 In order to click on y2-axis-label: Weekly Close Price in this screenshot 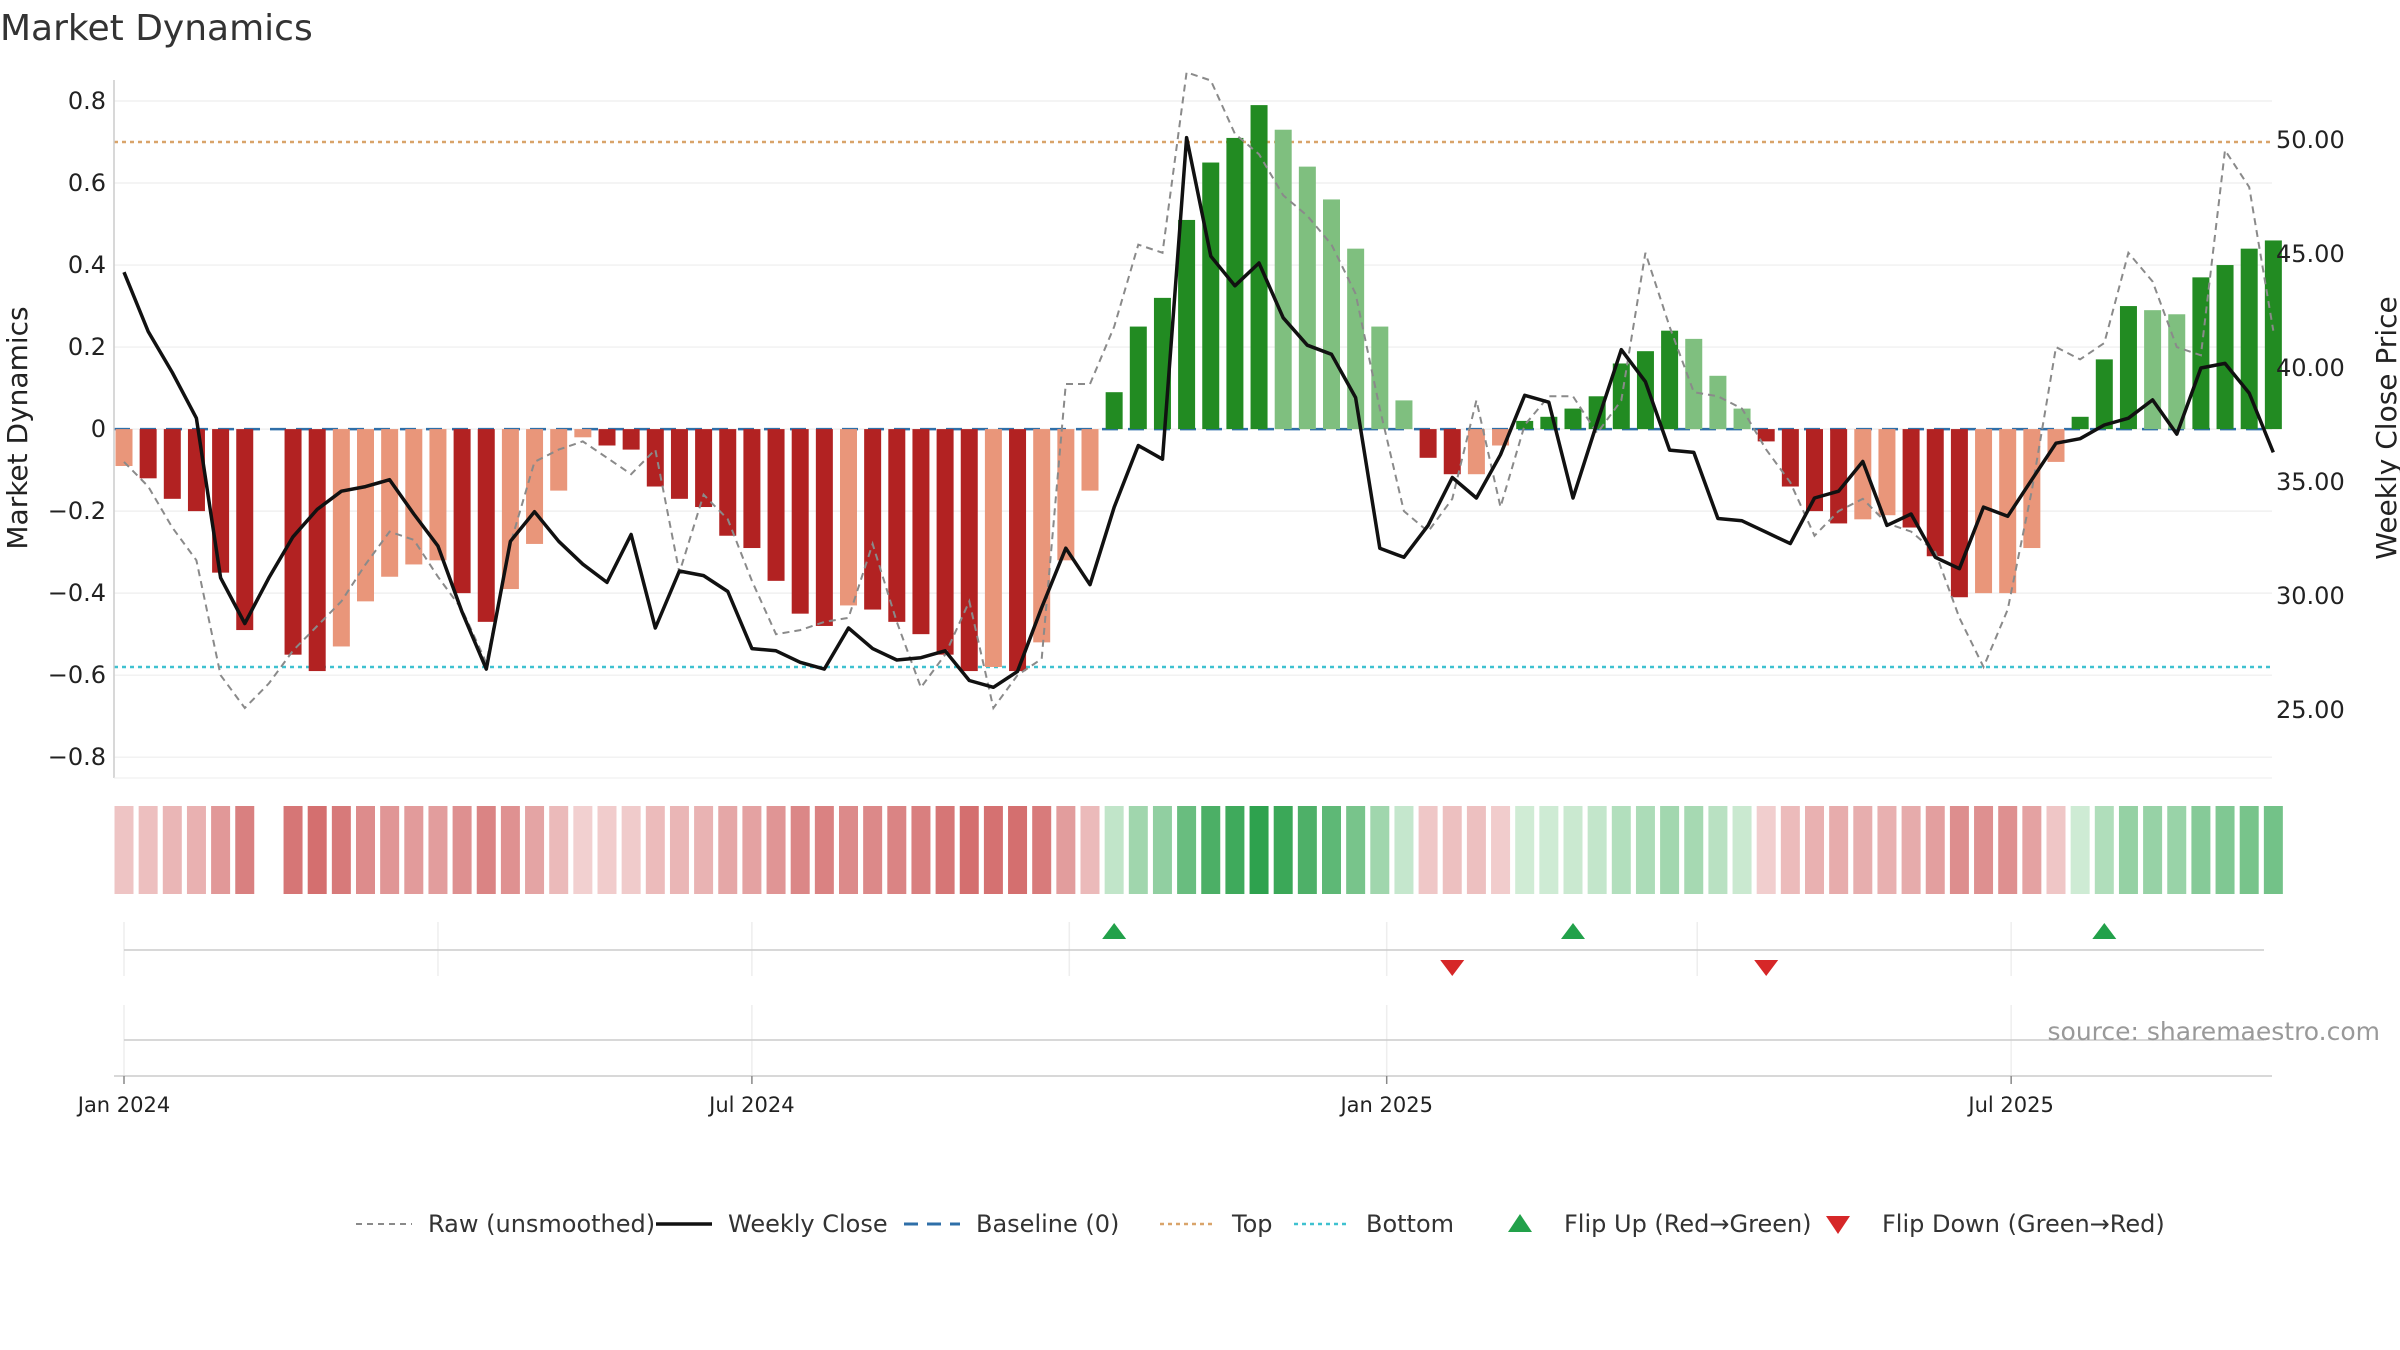, I will do `click(2385, 427)`.